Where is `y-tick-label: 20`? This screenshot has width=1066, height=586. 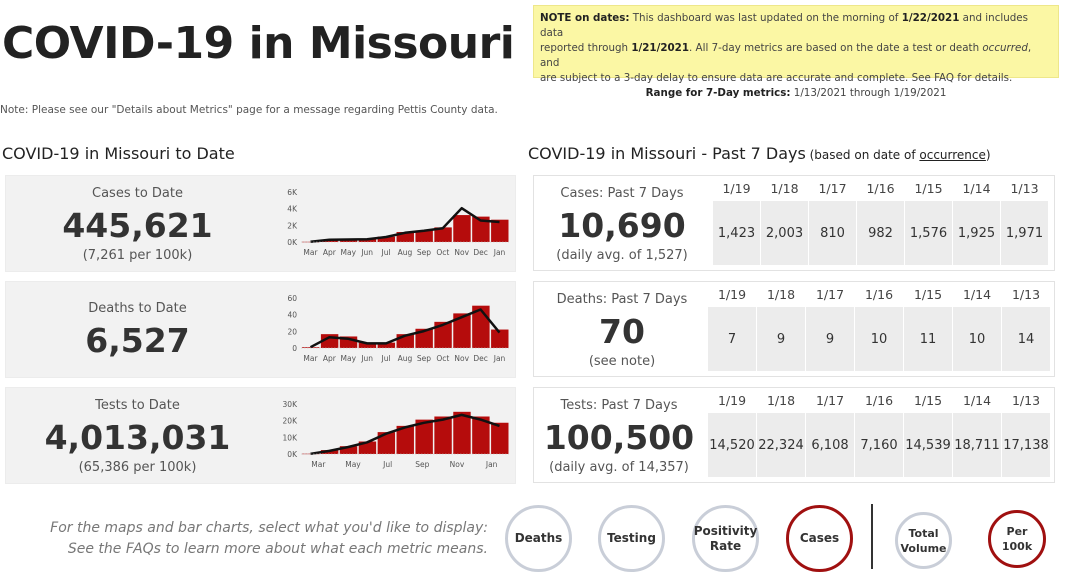 y-tick-label: 20 is located at coordinates (292, 331).